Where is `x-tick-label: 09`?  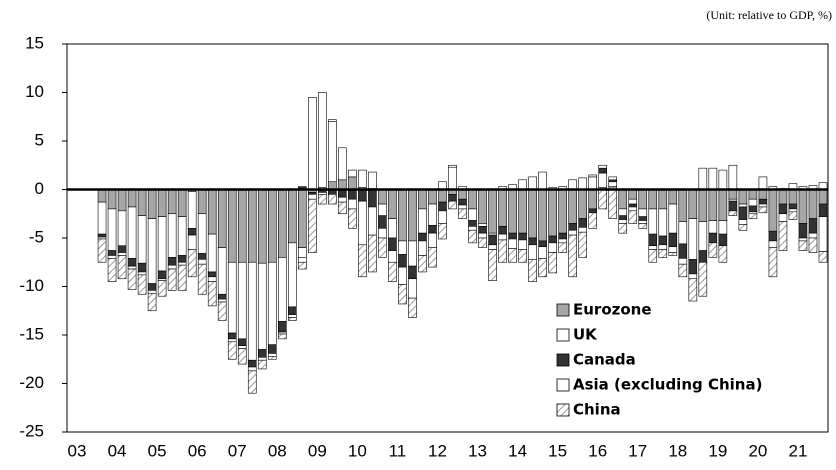 x-tick-label: 09 is located at coordinates (317, 450).